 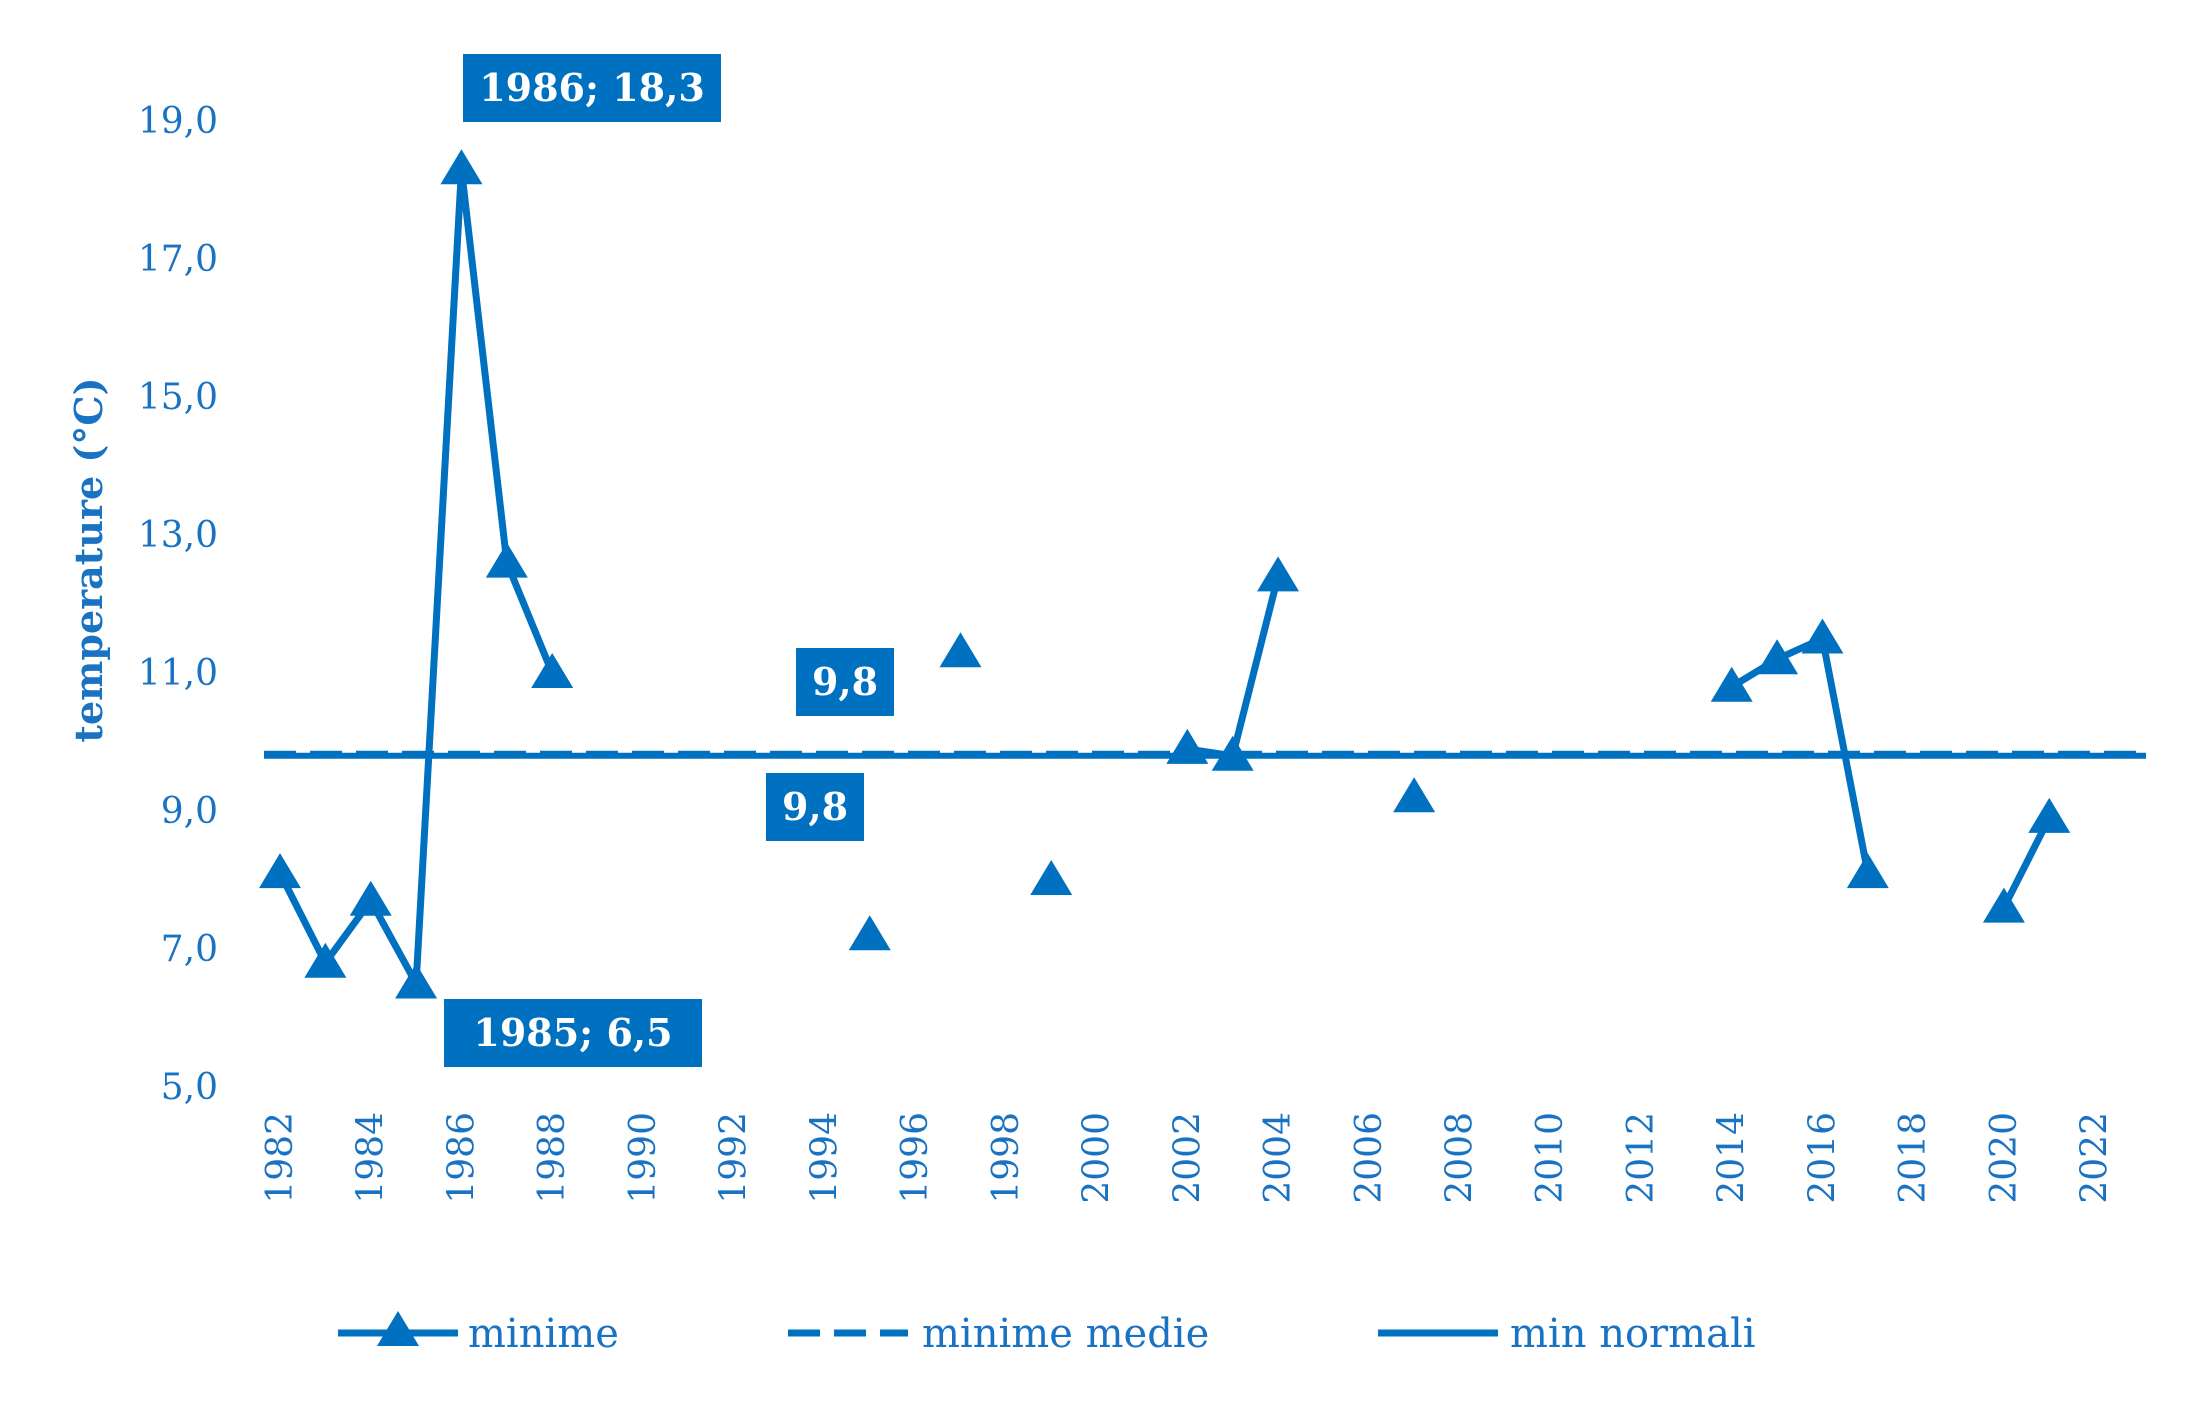 I want to click on x-tick-label: 1996, so click(x=915, y=1158).